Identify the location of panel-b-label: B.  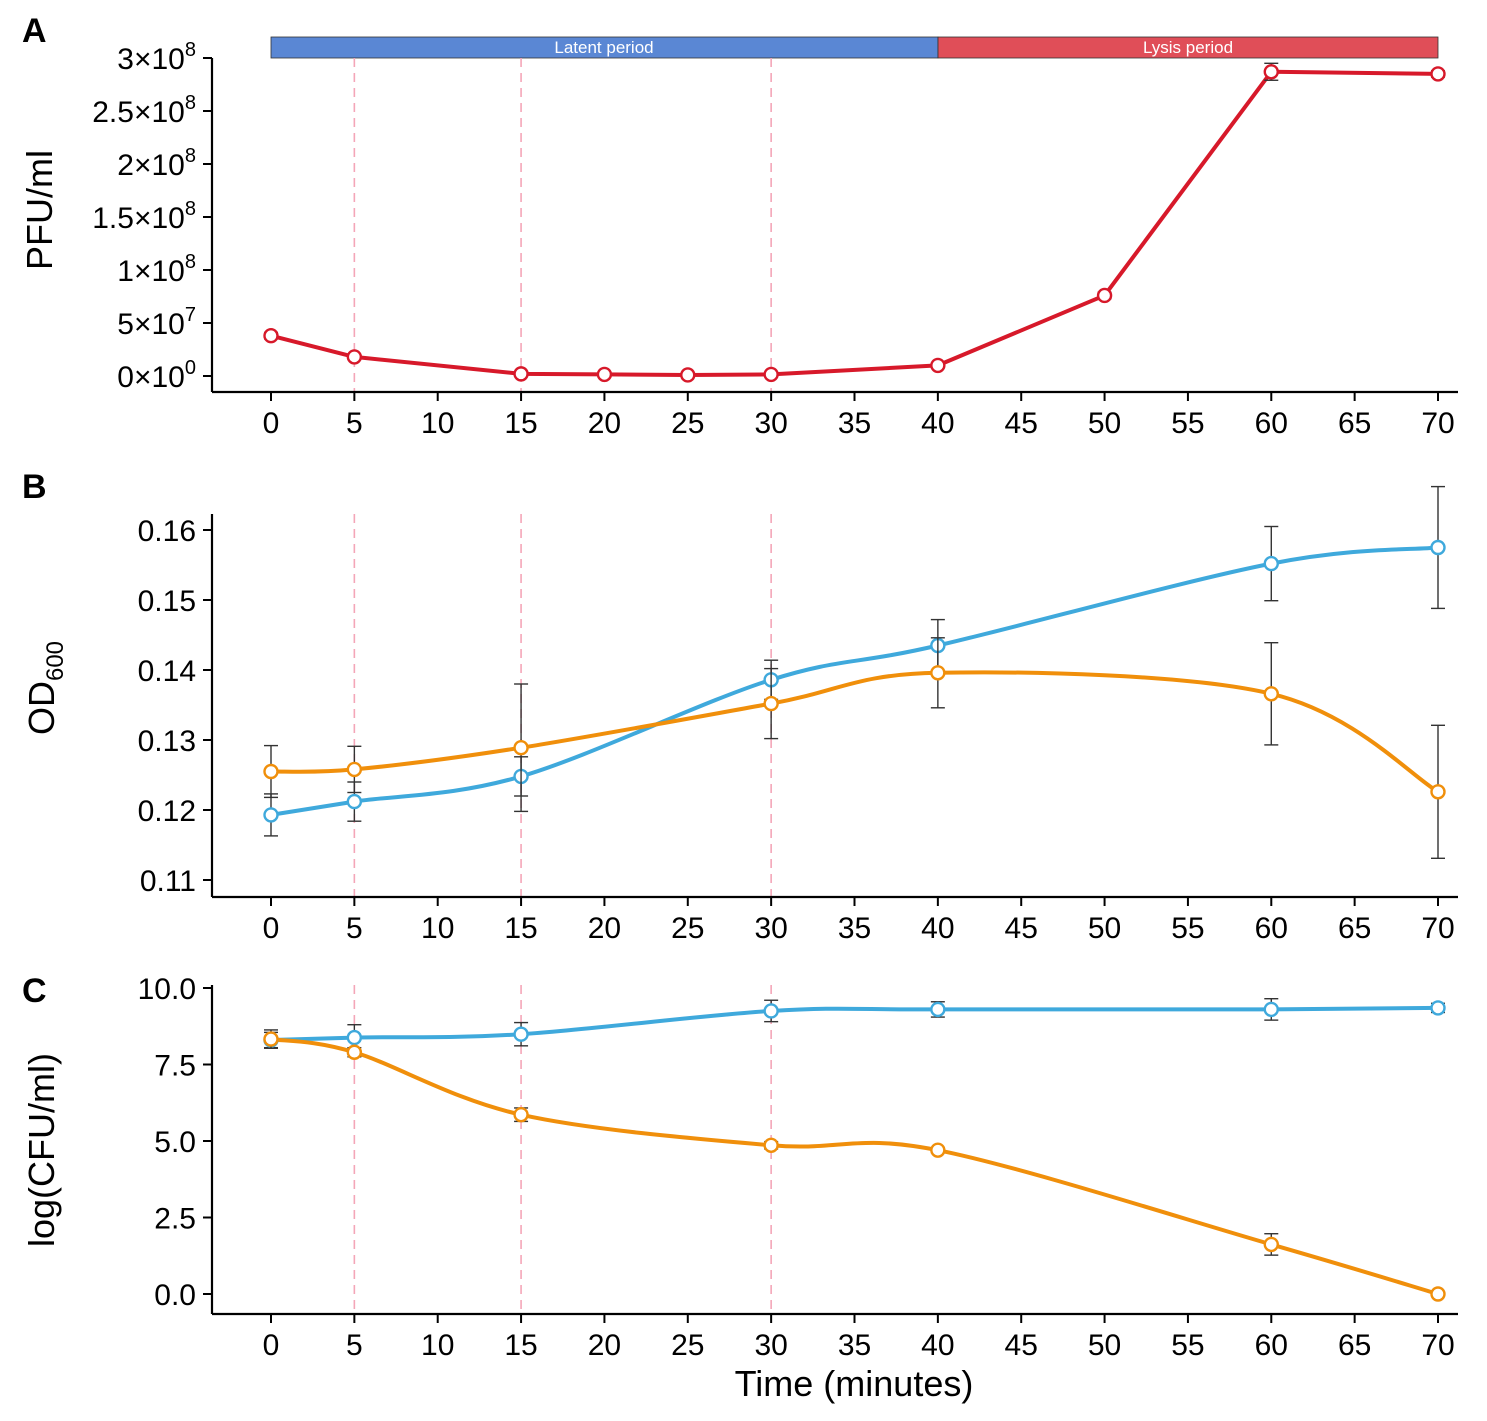
(34, 487).